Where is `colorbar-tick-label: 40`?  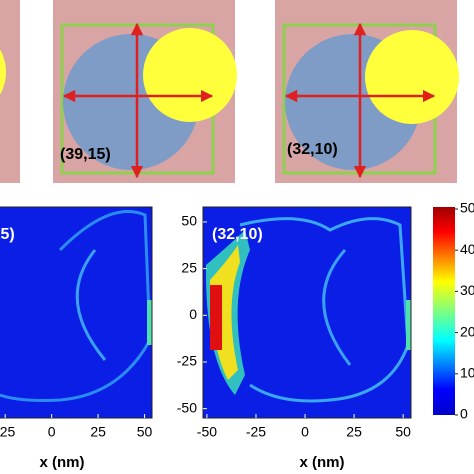 colorbar-tick-label: 40 is located at coordinates (467, 249).